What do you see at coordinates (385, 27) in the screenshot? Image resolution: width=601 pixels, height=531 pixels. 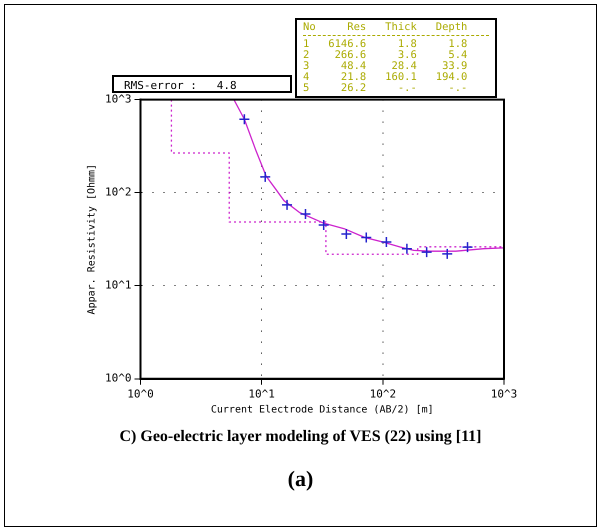 I see `text: No Res Thick Depth` at bounding box center [385, 27].